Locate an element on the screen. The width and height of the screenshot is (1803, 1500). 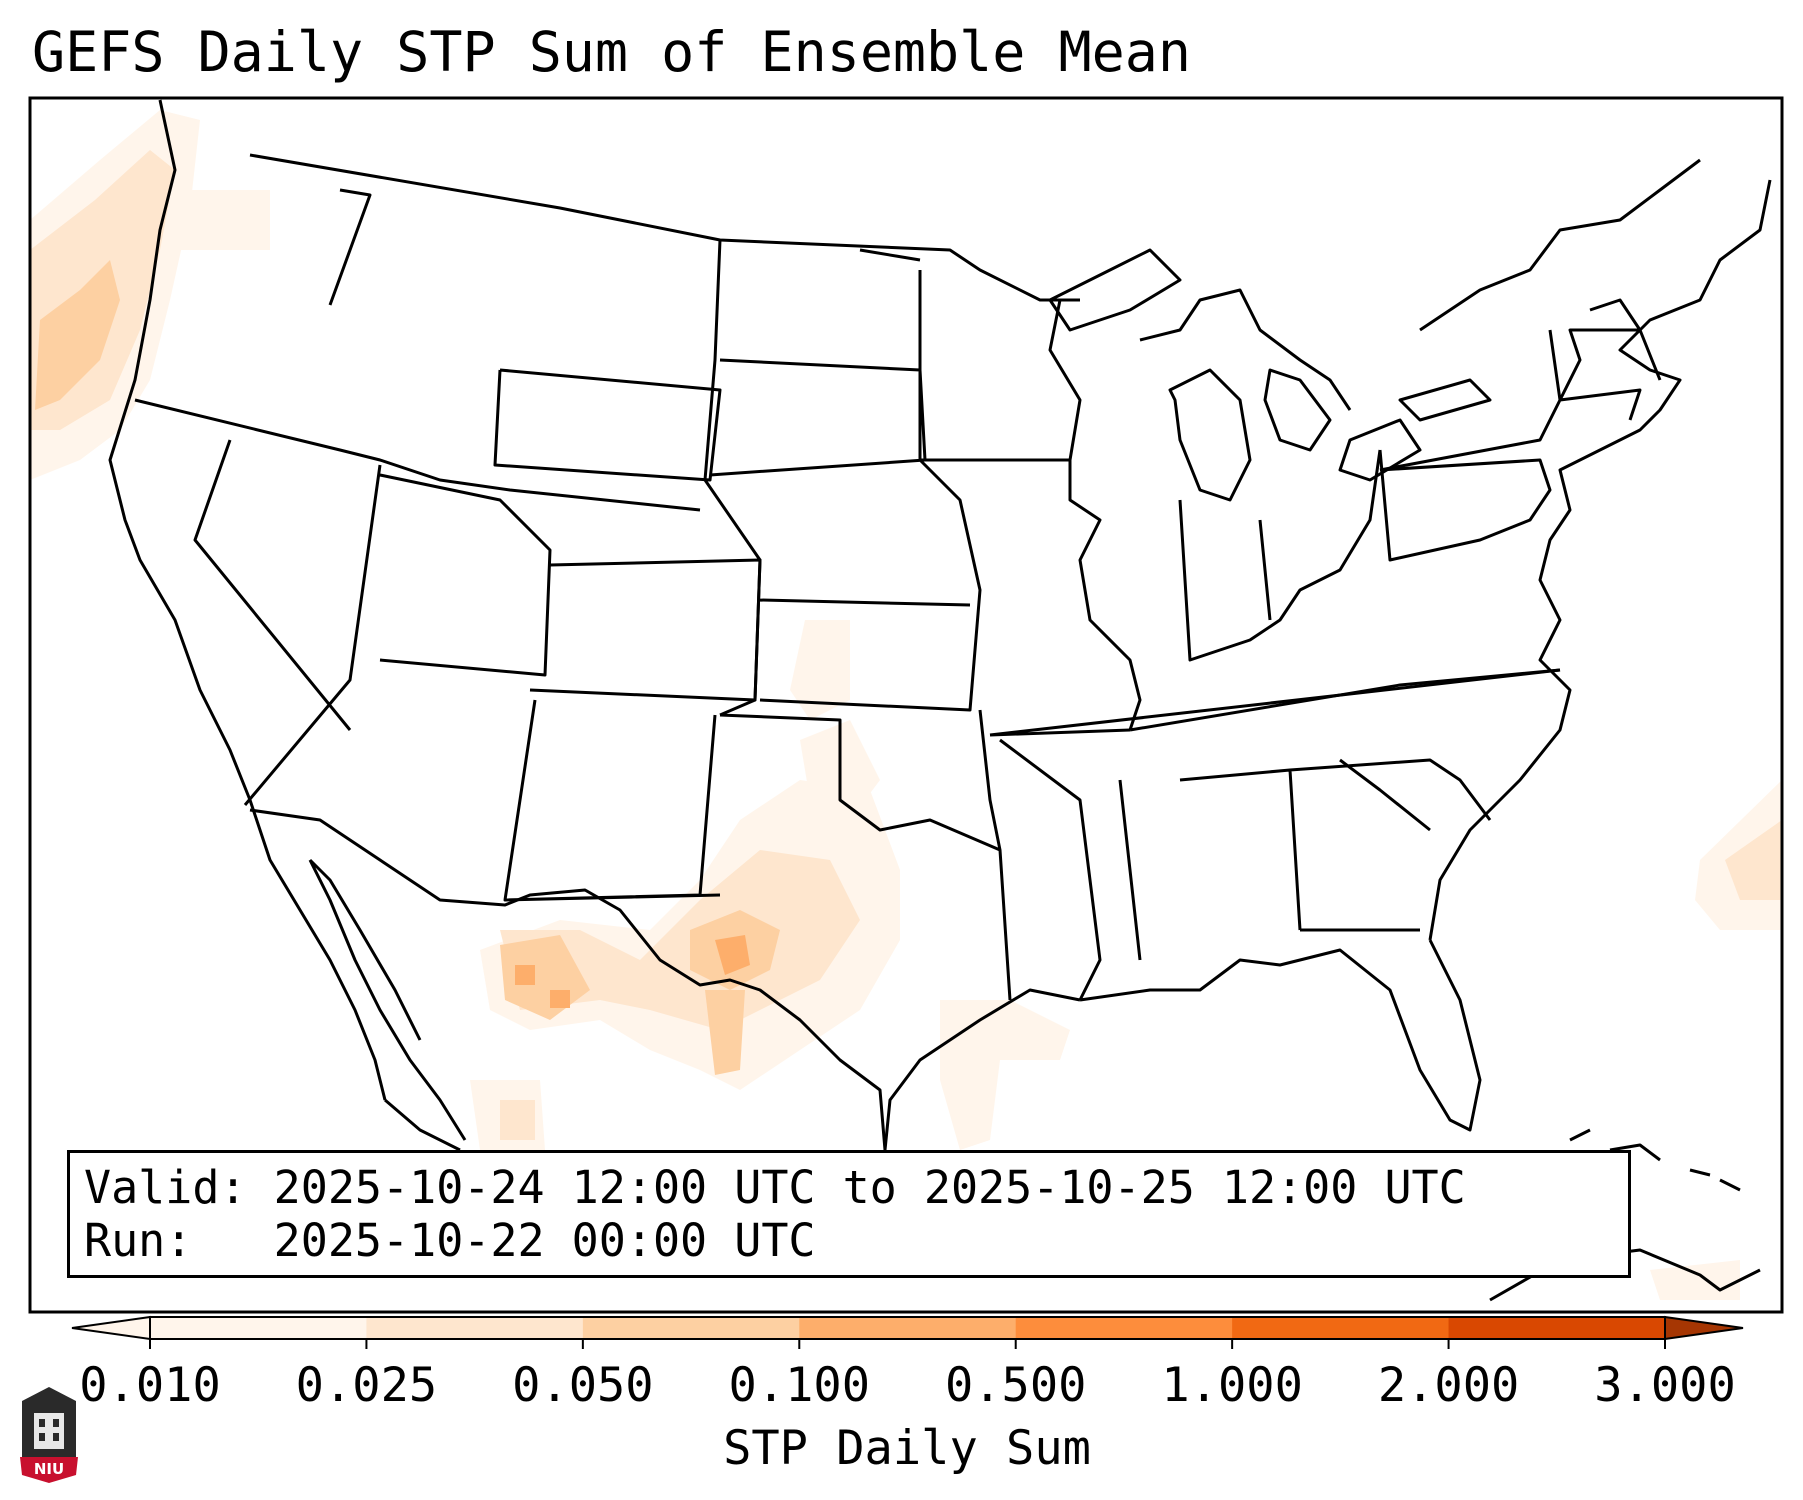
colorbar-extend-high is located at coordinates (1704, 1328).